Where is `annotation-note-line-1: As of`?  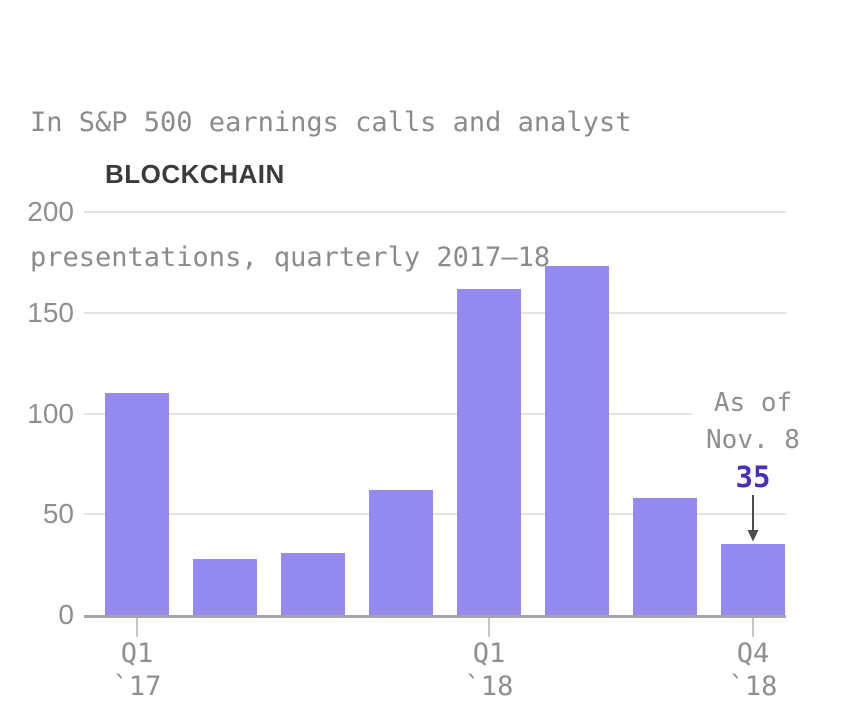 annotation-note-line-1: As of is located at coordinates (753, 403).